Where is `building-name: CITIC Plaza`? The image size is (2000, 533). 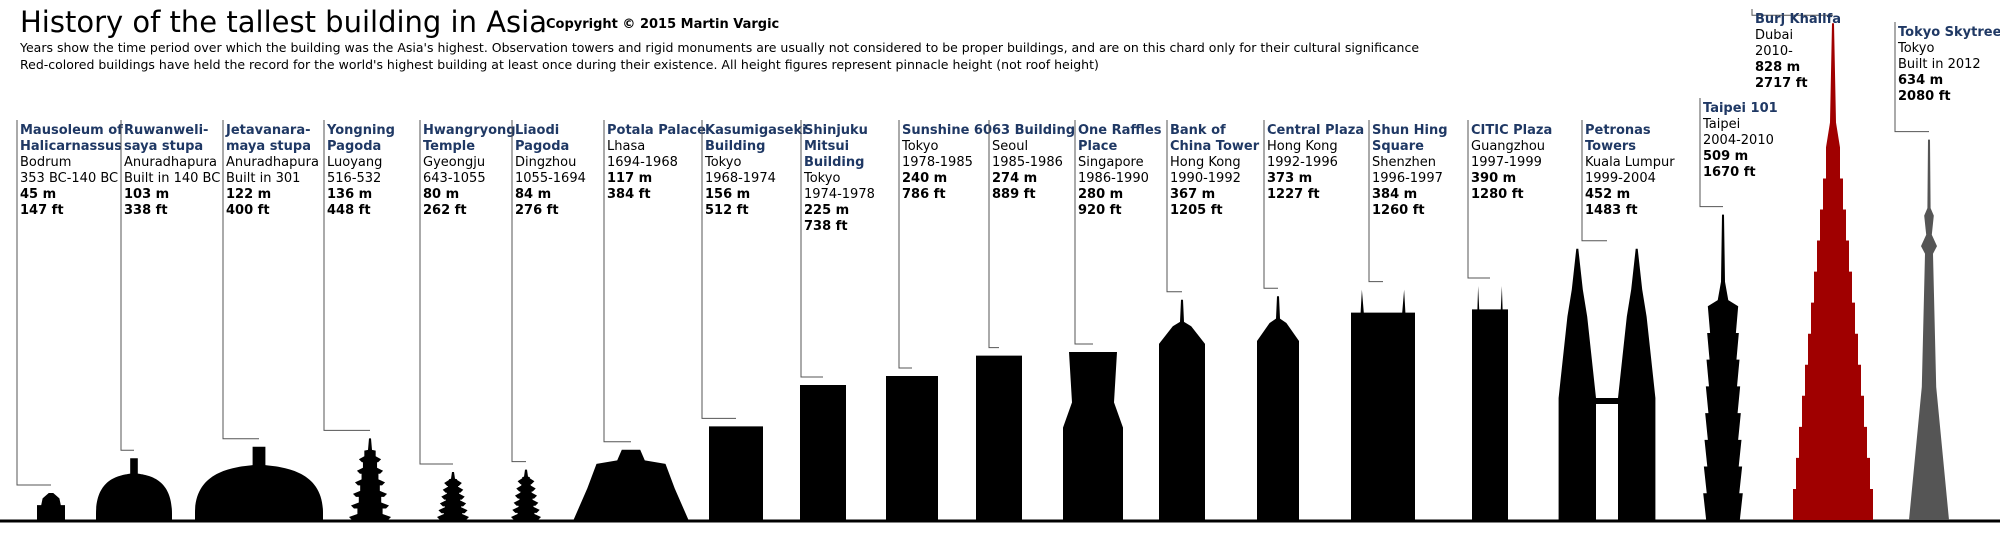 building-name: CITIC Plaza is located at coordinates (1511, 130).